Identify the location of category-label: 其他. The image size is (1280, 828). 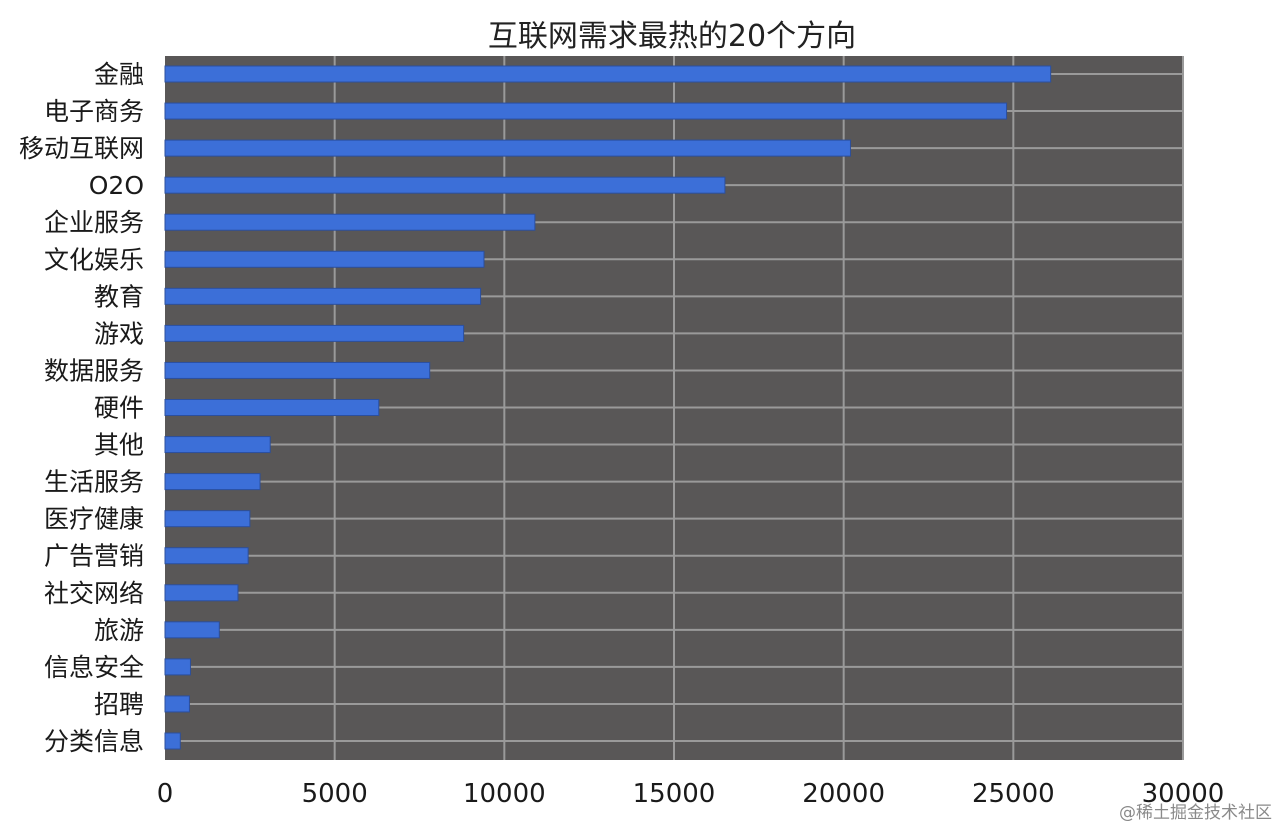
(119, 445).